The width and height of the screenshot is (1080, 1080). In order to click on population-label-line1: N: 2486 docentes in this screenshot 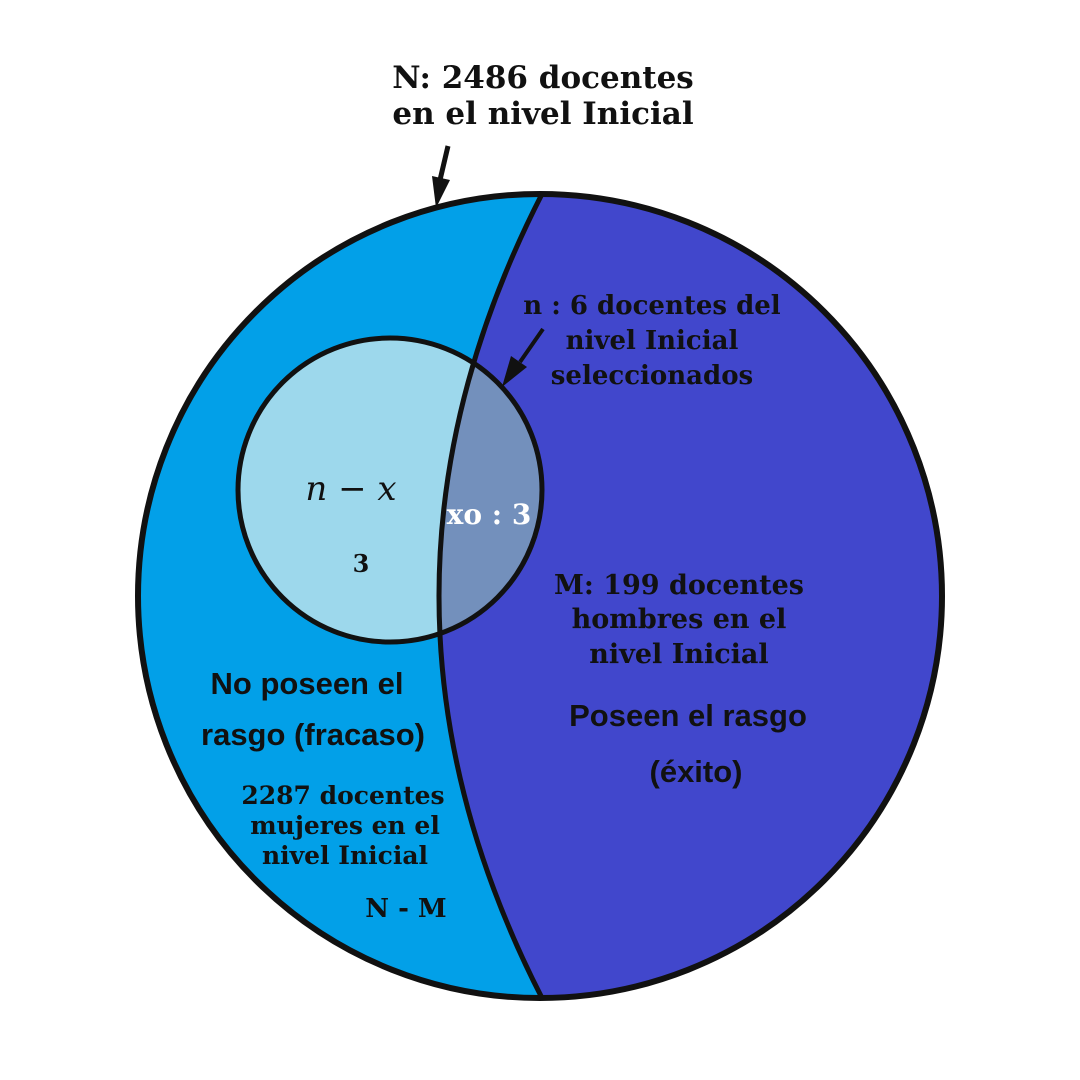, I will do `click(543, 78)`.